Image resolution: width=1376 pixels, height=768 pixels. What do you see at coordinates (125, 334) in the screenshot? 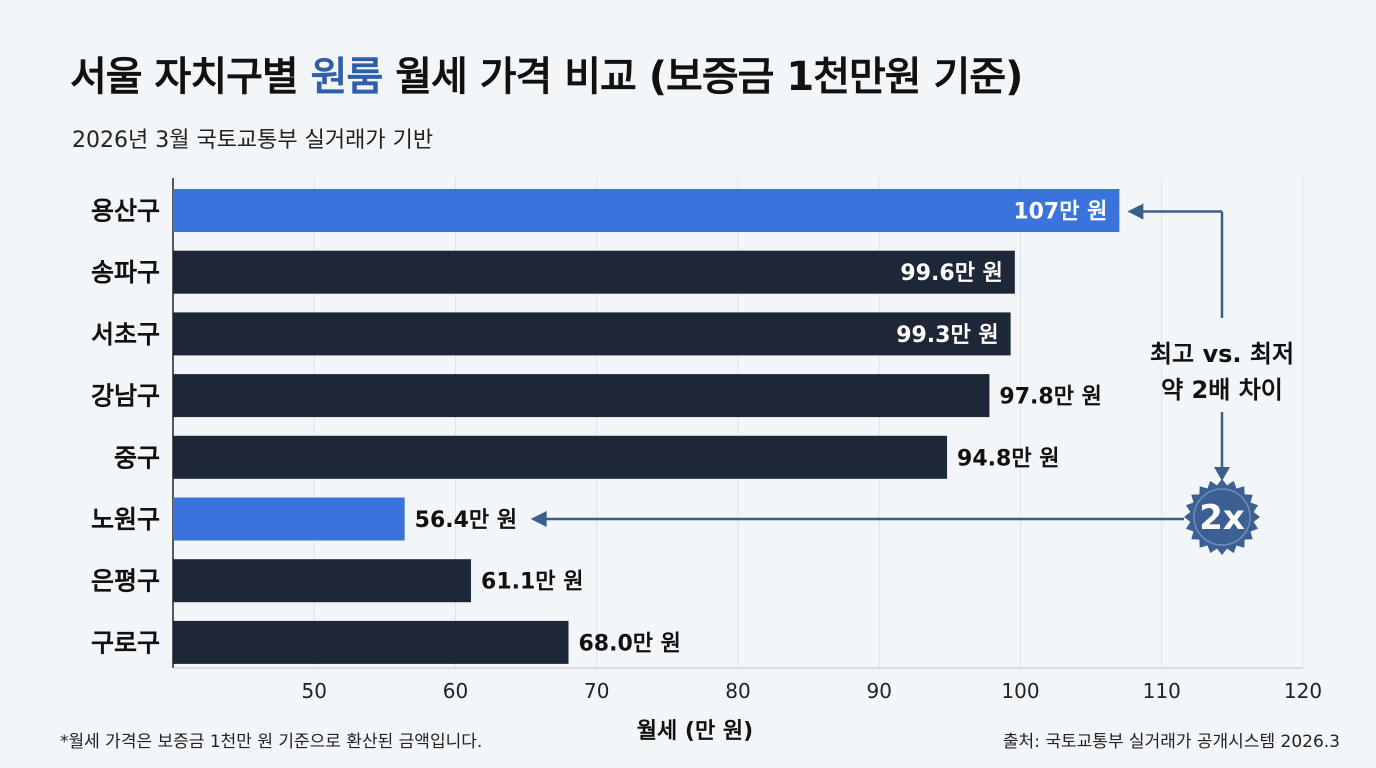
I see `category-label: 서초구` at bounding box center [125, 334].